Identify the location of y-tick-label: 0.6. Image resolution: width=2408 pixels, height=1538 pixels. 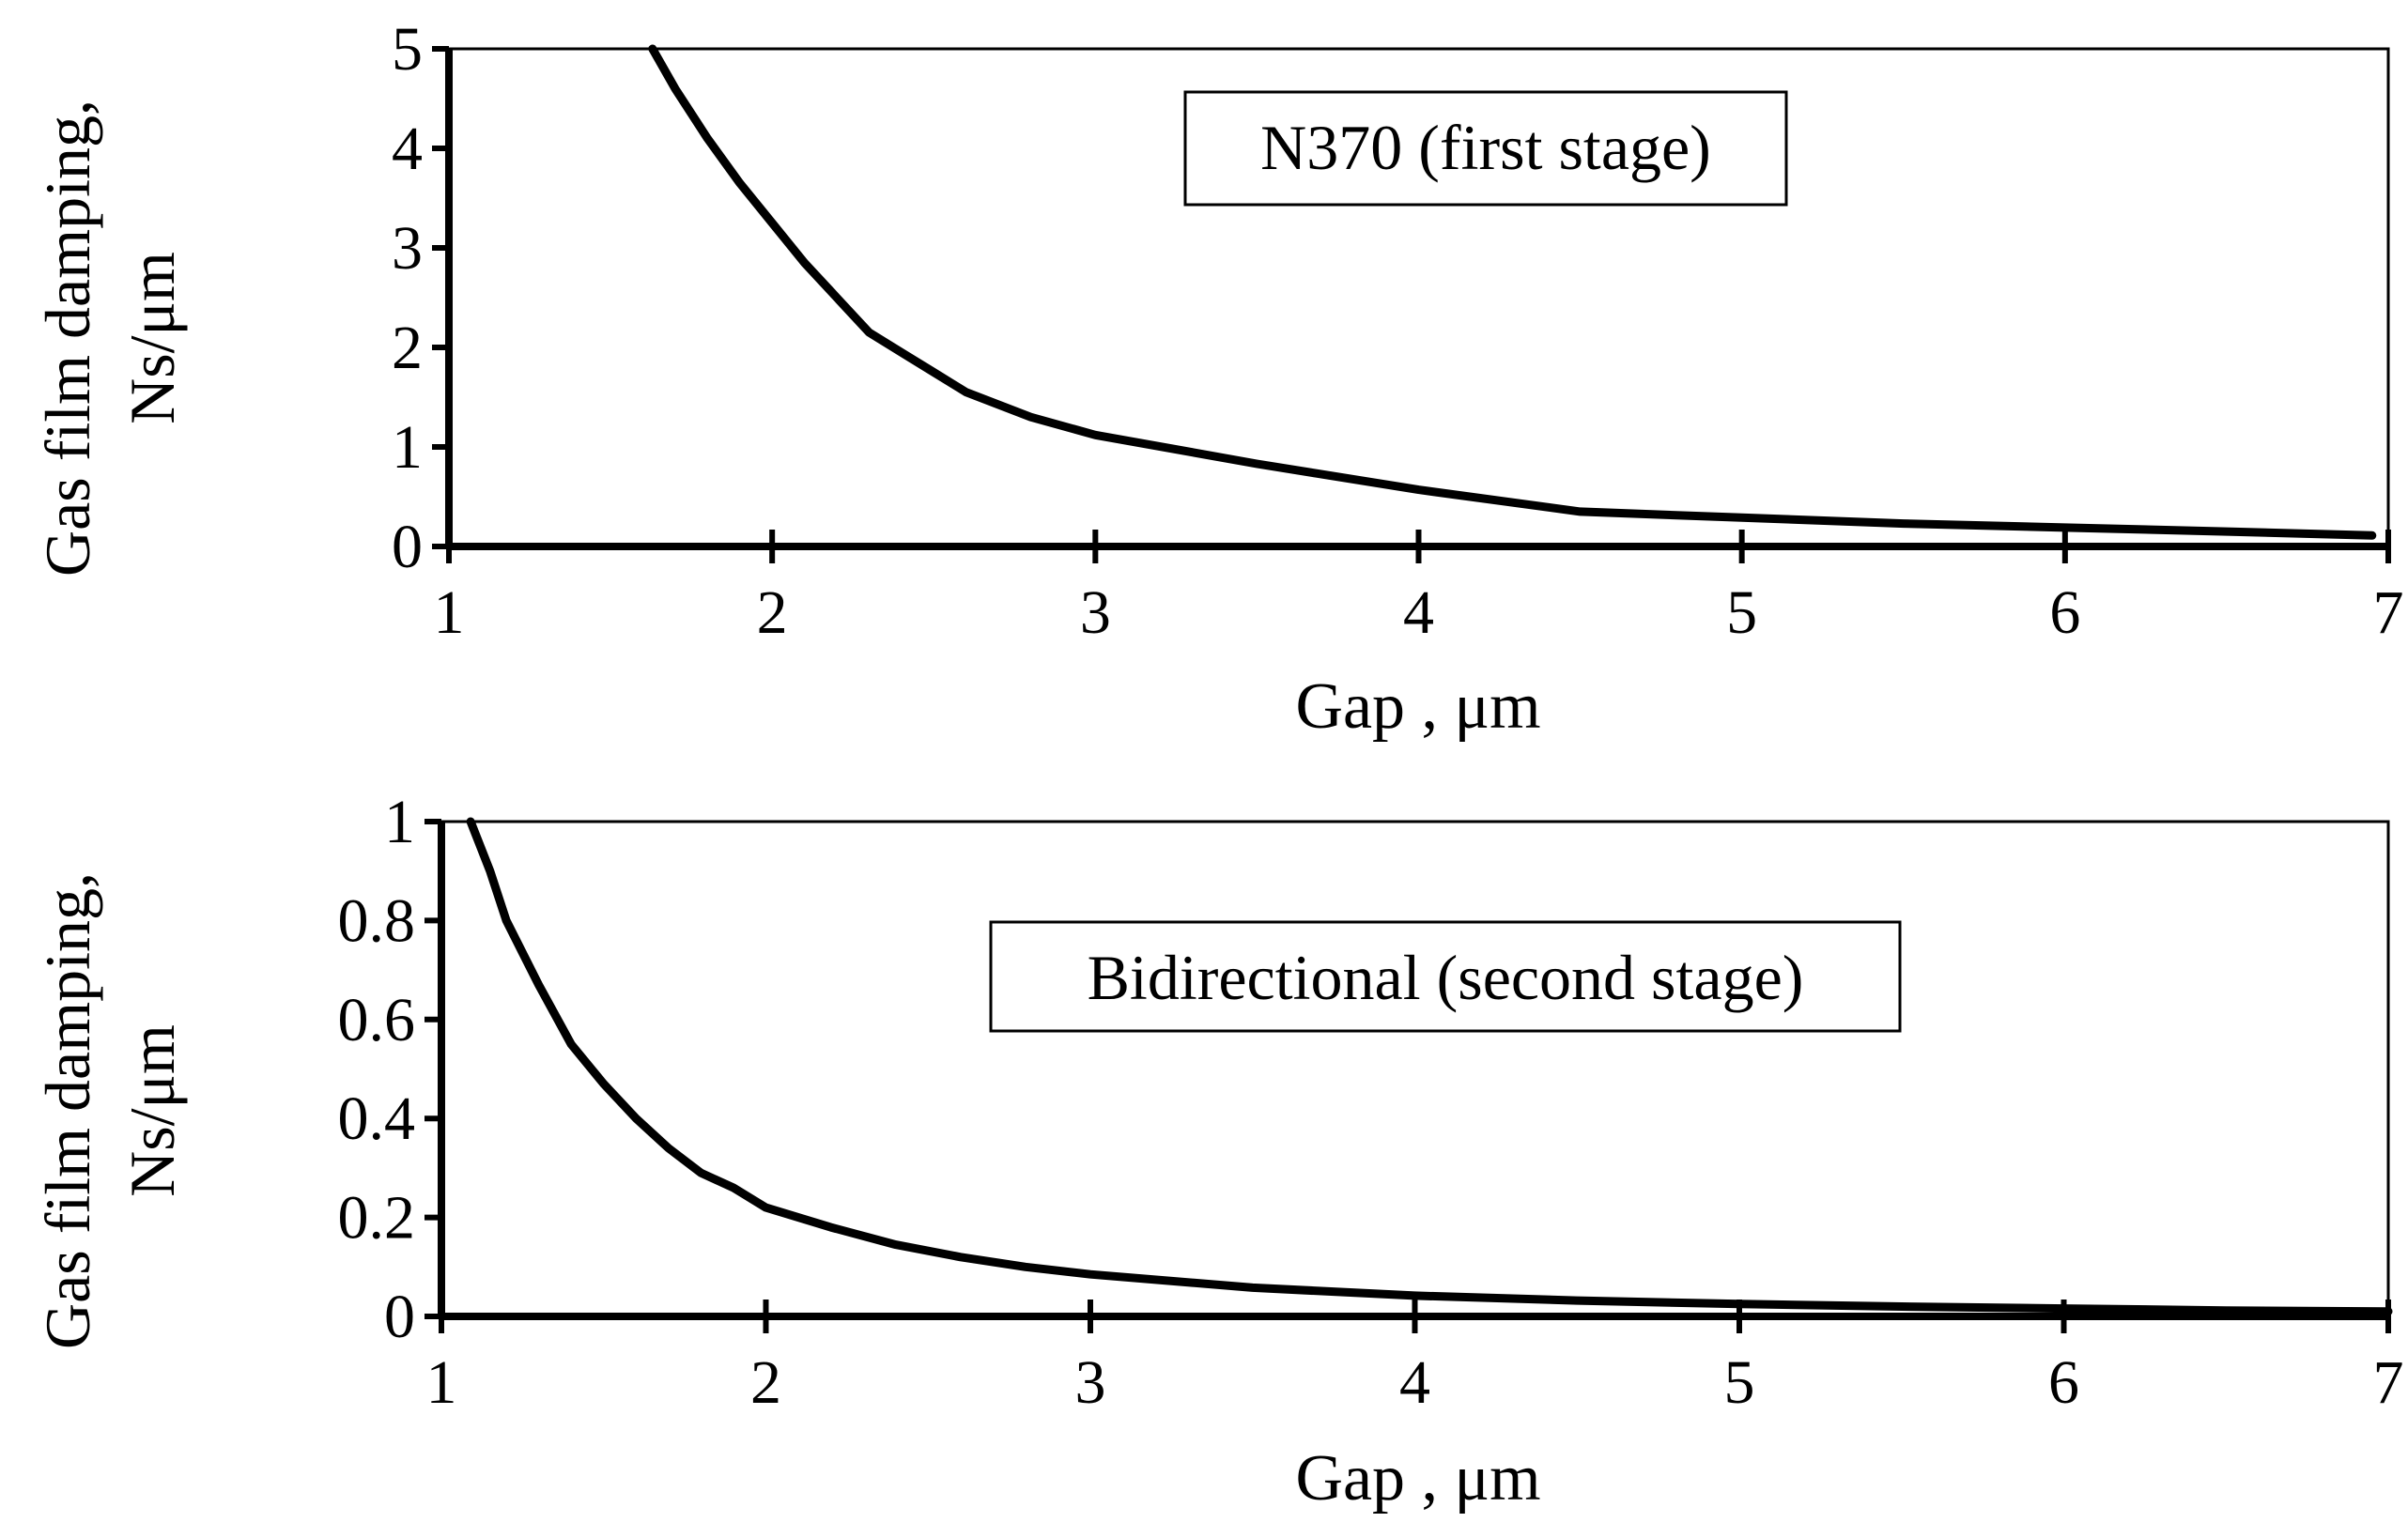
(377, 1020).